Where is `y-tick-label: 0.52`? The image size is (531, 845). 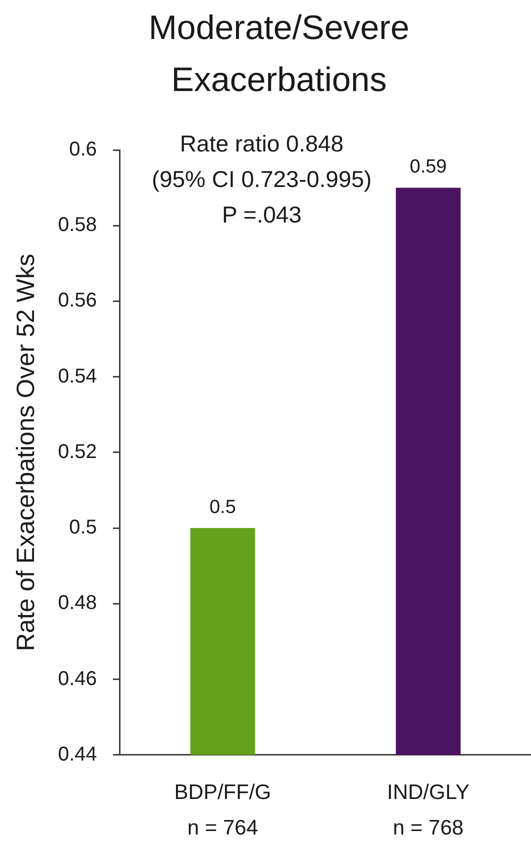 y-tick-label: 0.52 is located at coordinates (77, 451).